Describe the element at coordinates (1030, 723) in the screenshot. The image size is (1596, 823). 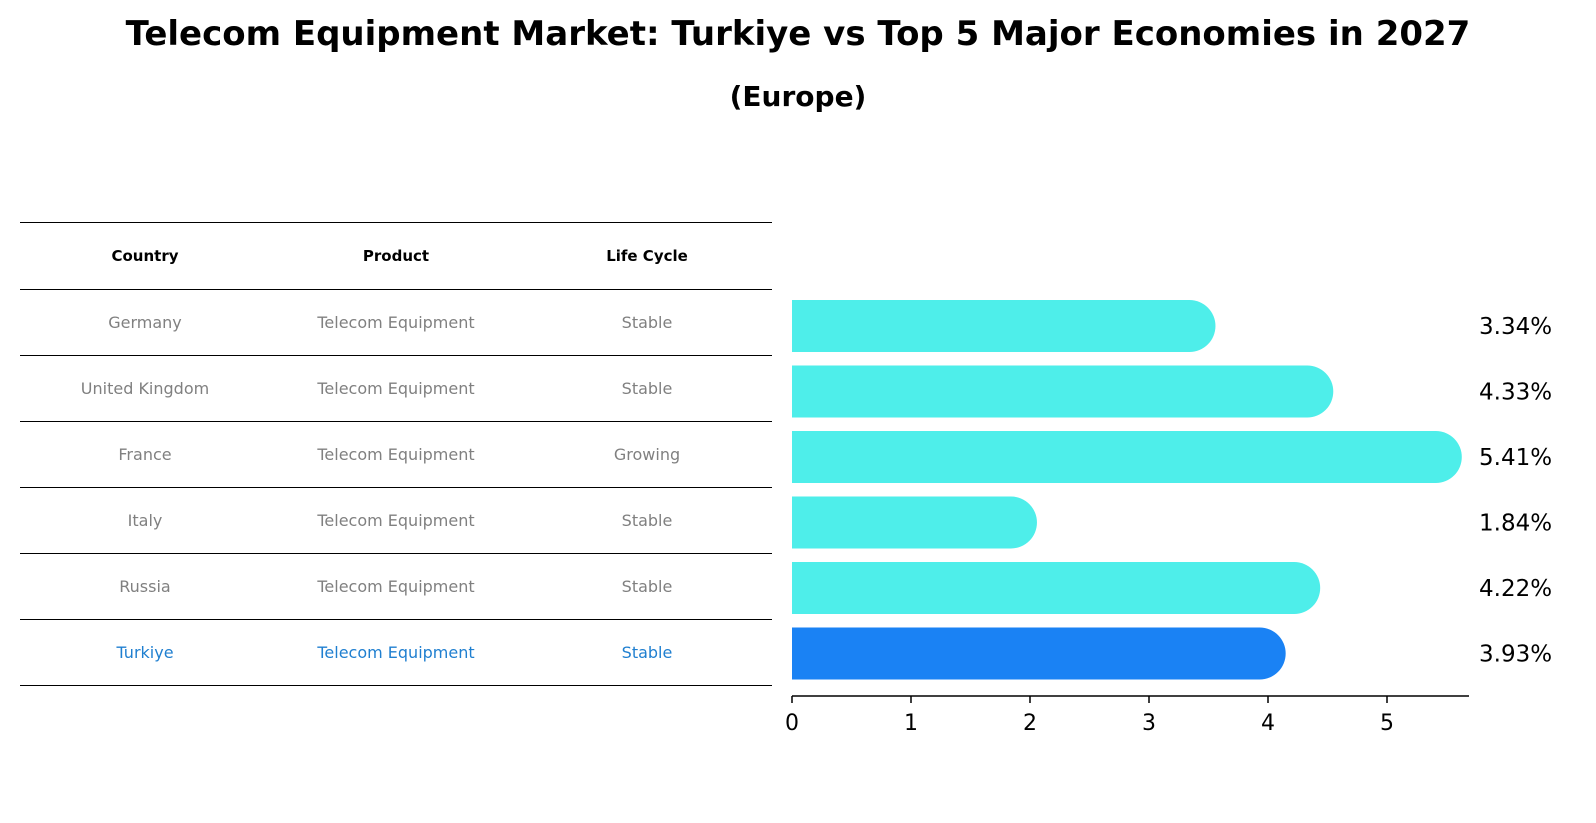
I see `x-tick-label: 2` at that location.